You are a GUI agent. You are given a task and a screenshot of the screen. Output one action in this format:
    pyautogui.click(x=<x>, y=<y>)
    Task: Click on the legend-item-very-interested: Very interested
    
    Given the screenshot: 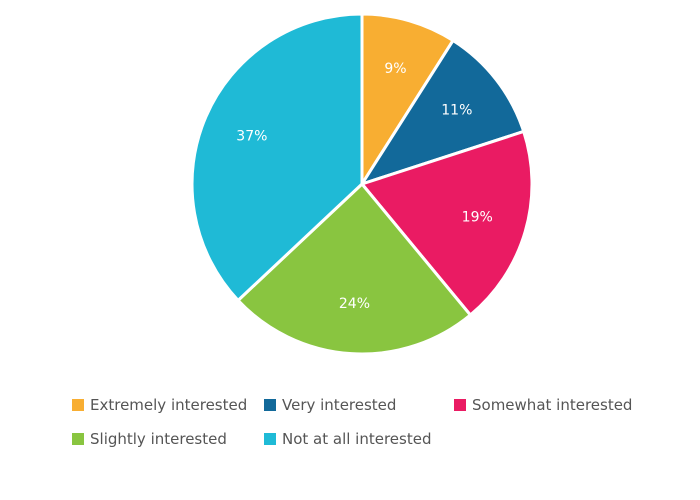 What is the action you would take?
    pyautogui.click(x=359, y=405)
    